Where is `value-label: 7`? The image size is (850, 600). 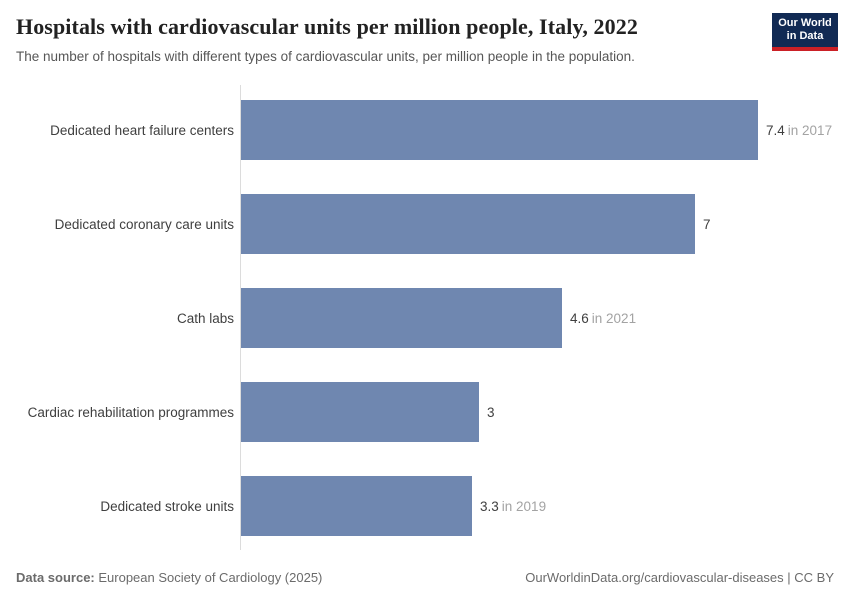 value-label: 7 is located at coordinates (707, 224).